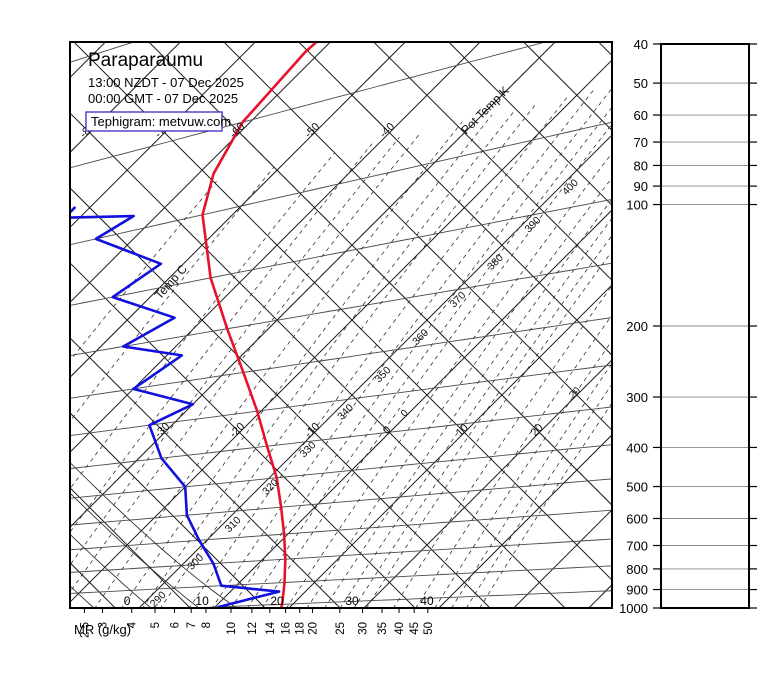 This screenshot has height=690, width=760. Describe the element at coordinates (232, 628) in the screenshot. I see `mr-tick-label: 10` at that location.